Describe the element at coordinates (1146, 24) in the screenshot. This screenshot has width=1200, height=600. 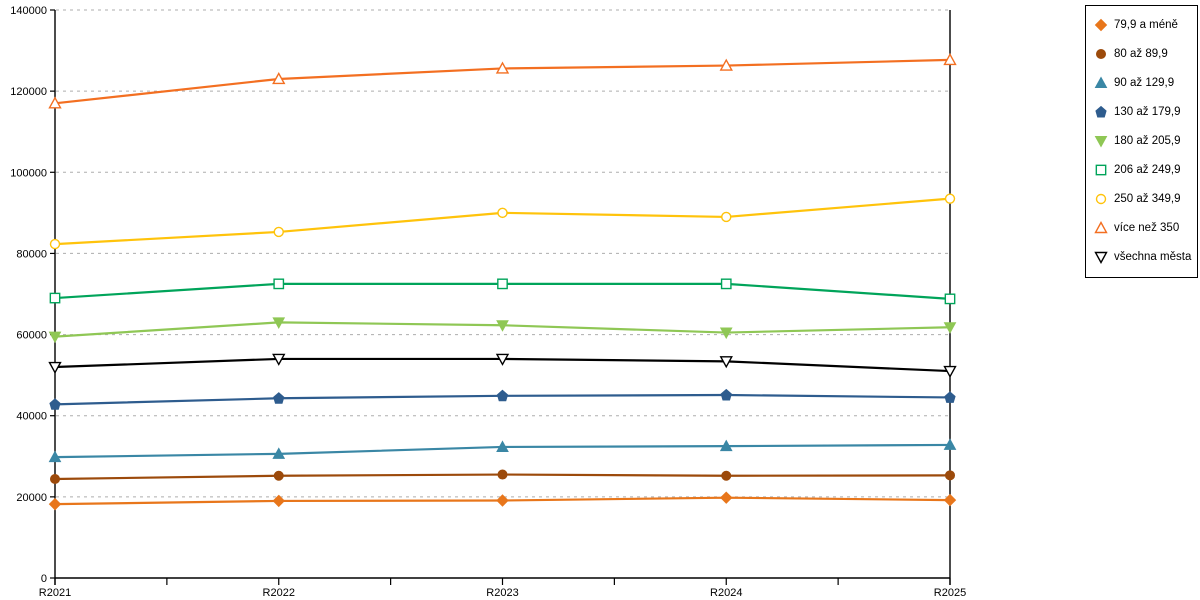
I see `legend-item-label: 79,9 a méně` at that location.